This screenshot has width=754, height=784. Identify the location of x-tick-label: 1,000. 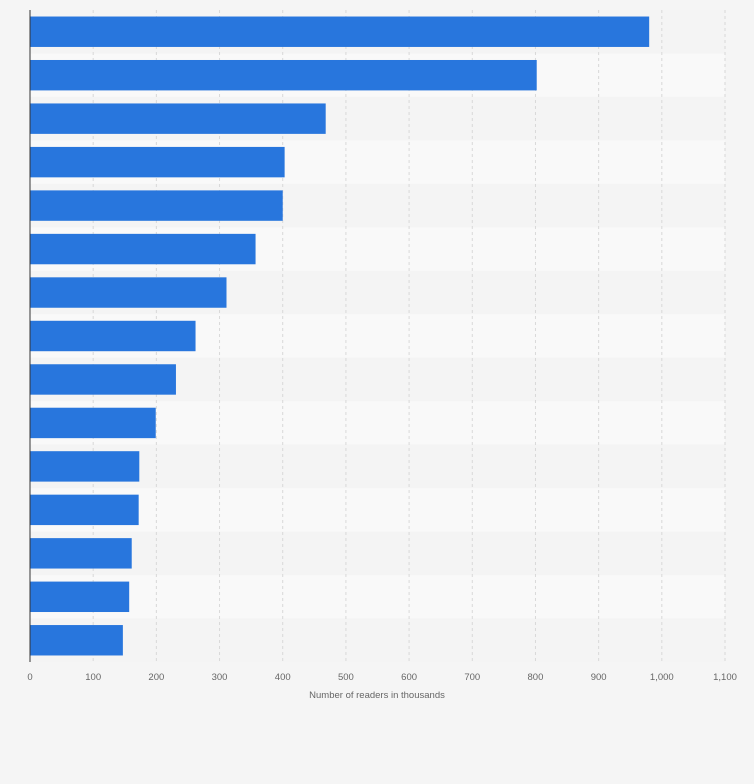
(662, 677).